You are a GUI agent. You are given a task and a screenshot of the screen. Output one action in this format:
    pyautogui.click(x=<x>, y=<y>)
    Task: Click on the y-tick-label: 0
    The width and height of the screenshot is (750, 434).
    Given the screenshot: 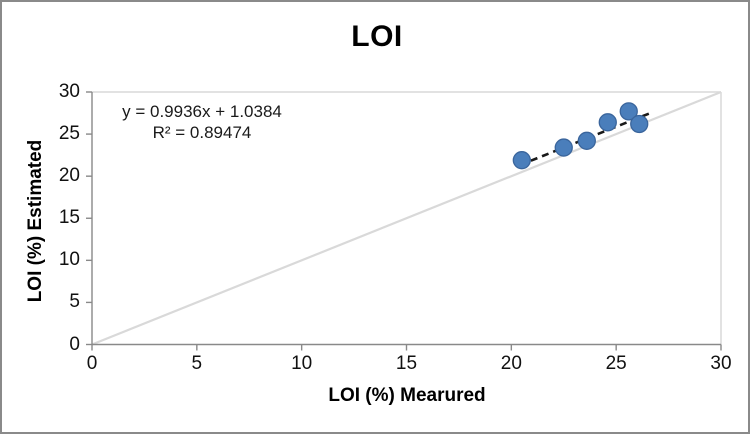 What is the action you would take?
    pyautogui.click(x=74, y=344)
    